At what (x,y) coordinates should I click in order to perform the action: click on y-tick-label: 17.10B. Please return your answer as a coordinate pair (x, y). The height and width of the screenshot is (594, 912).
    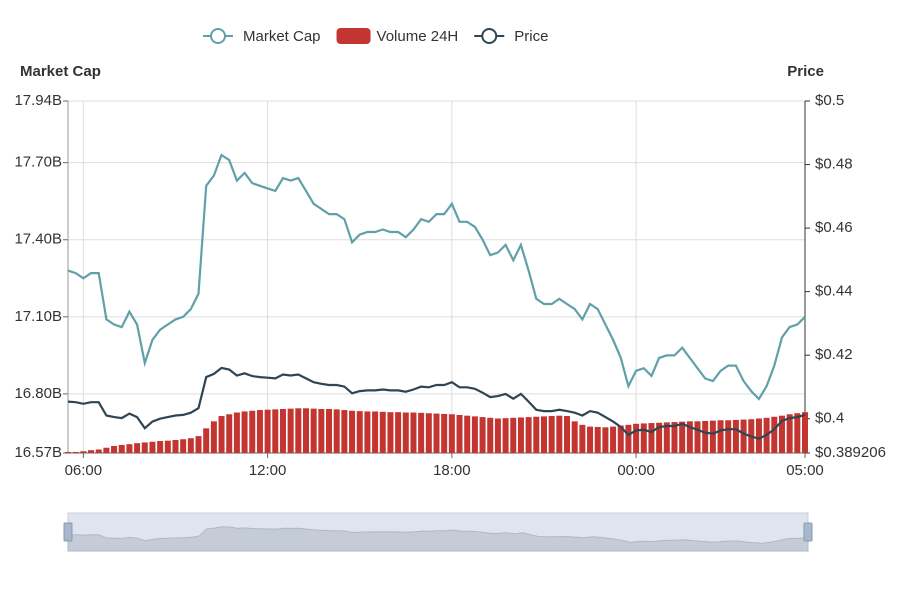
    Looking at the image, I should click on (38, 316).